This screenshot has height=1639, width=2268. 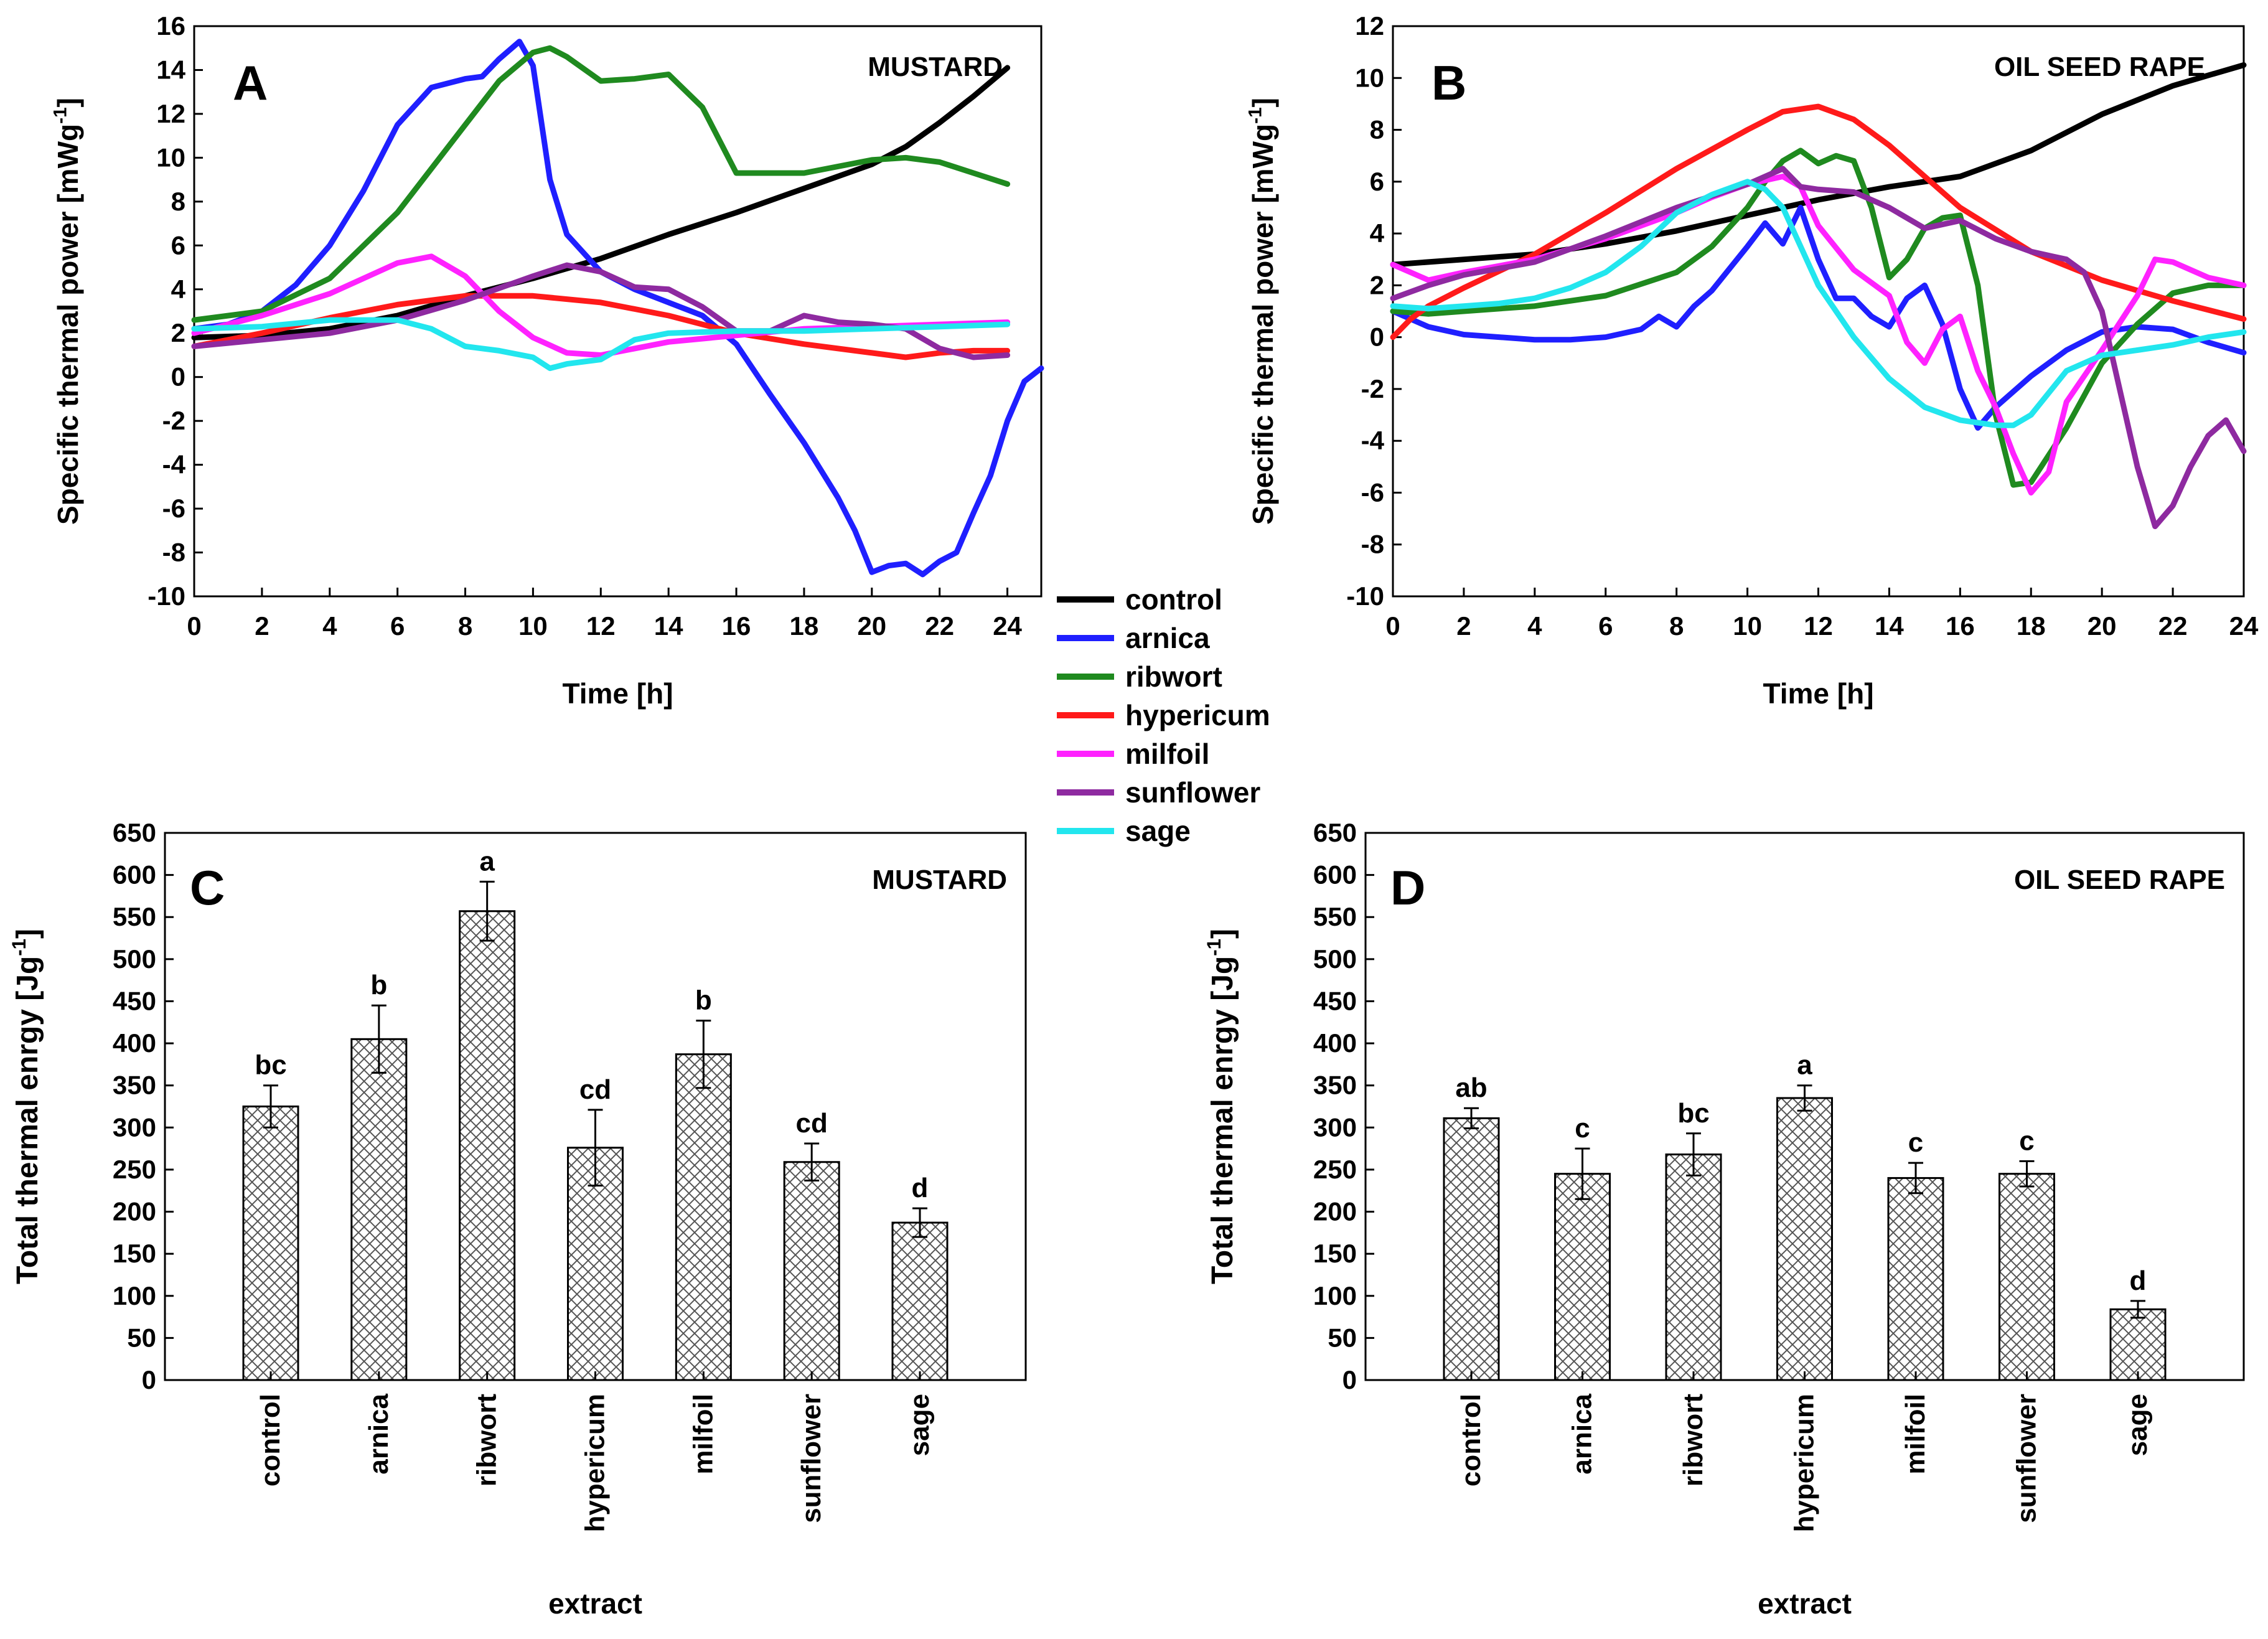 What do you see at coordinates (804, 626) in the screenshot?
I see `x-tick-label: 18` at bounding box center [804, 626].